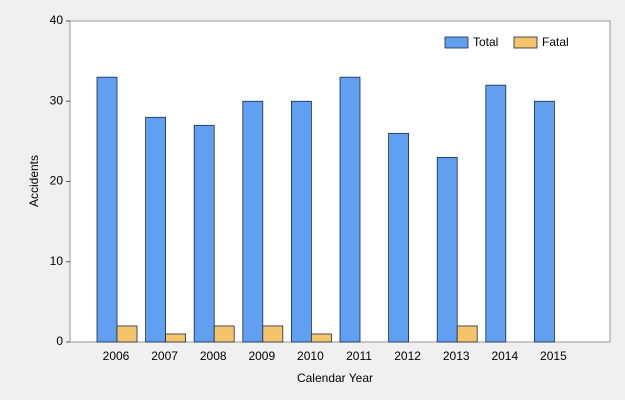 Image resolution: width=625 pixels, height=400 pixels. I want to click on x-tick-label: 2011, so click(359, 356).